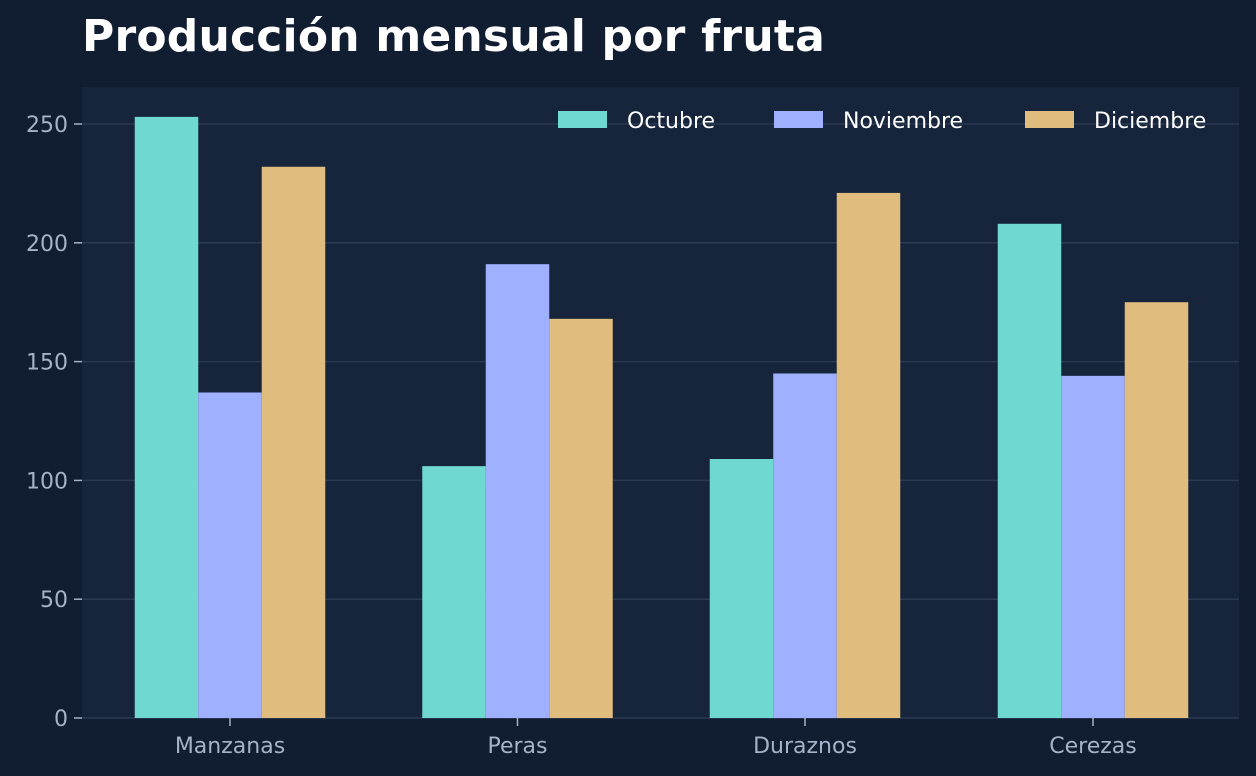  What do you see at coordinates (61, 719) in the screenshot?
I see `y-tick-label: 0` at bounding box center [61, 719].